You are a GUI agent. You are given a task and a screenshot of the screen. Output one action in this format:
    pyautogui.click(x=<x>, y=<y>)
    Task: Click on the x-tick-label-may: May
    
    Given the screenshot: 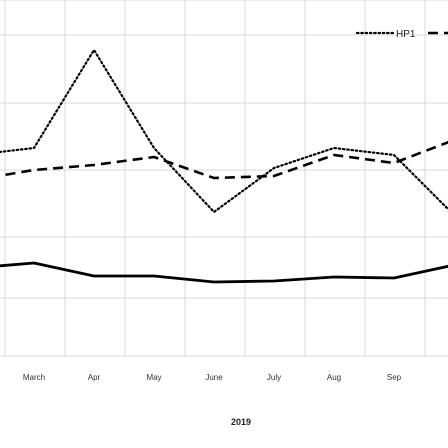 What is the action you would take?
    pyautogui.click(x=153, y=377)
    